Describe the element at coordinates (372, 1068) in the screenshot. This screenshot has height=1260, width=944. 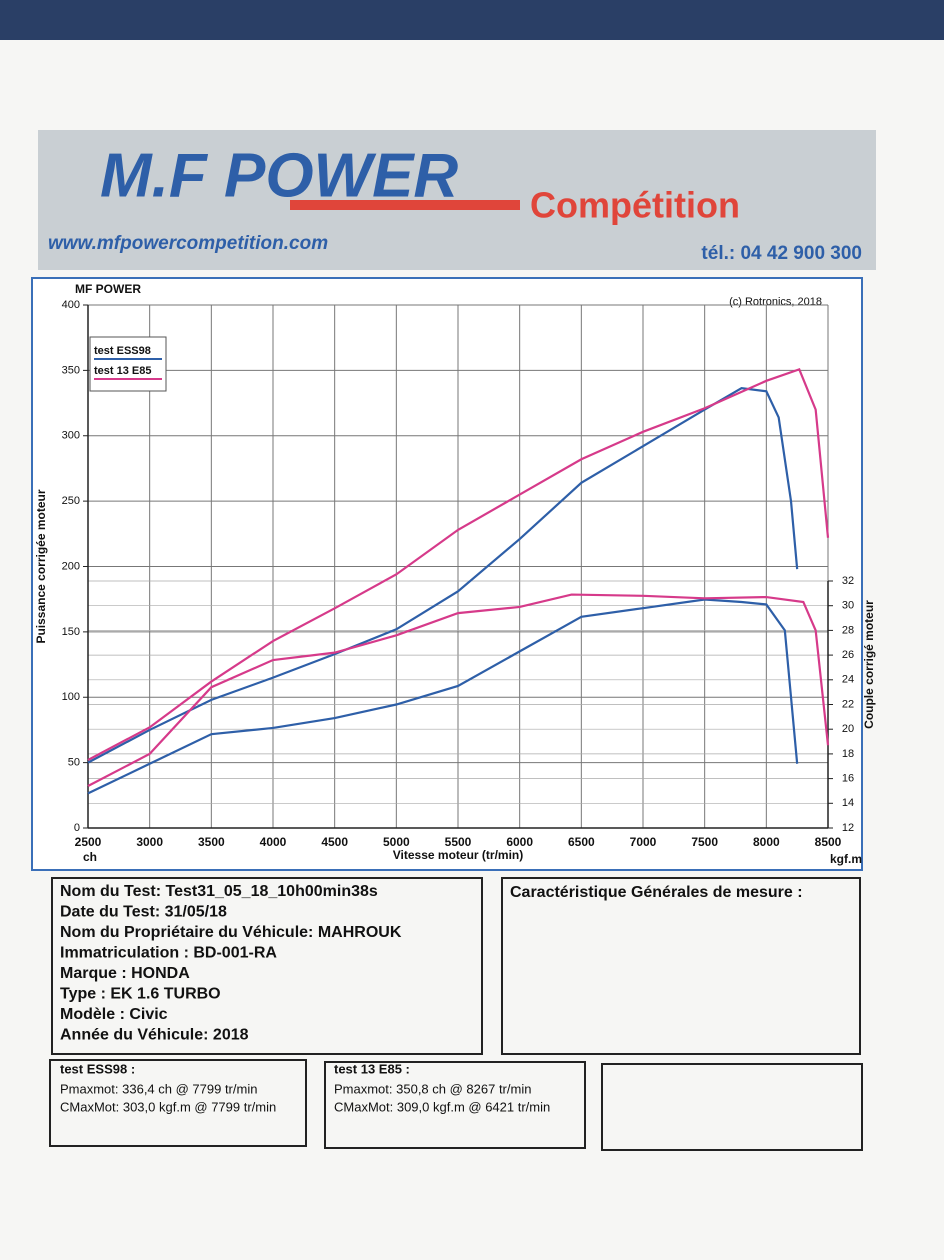
I see `test-title: test 13 E85 :` at that location.